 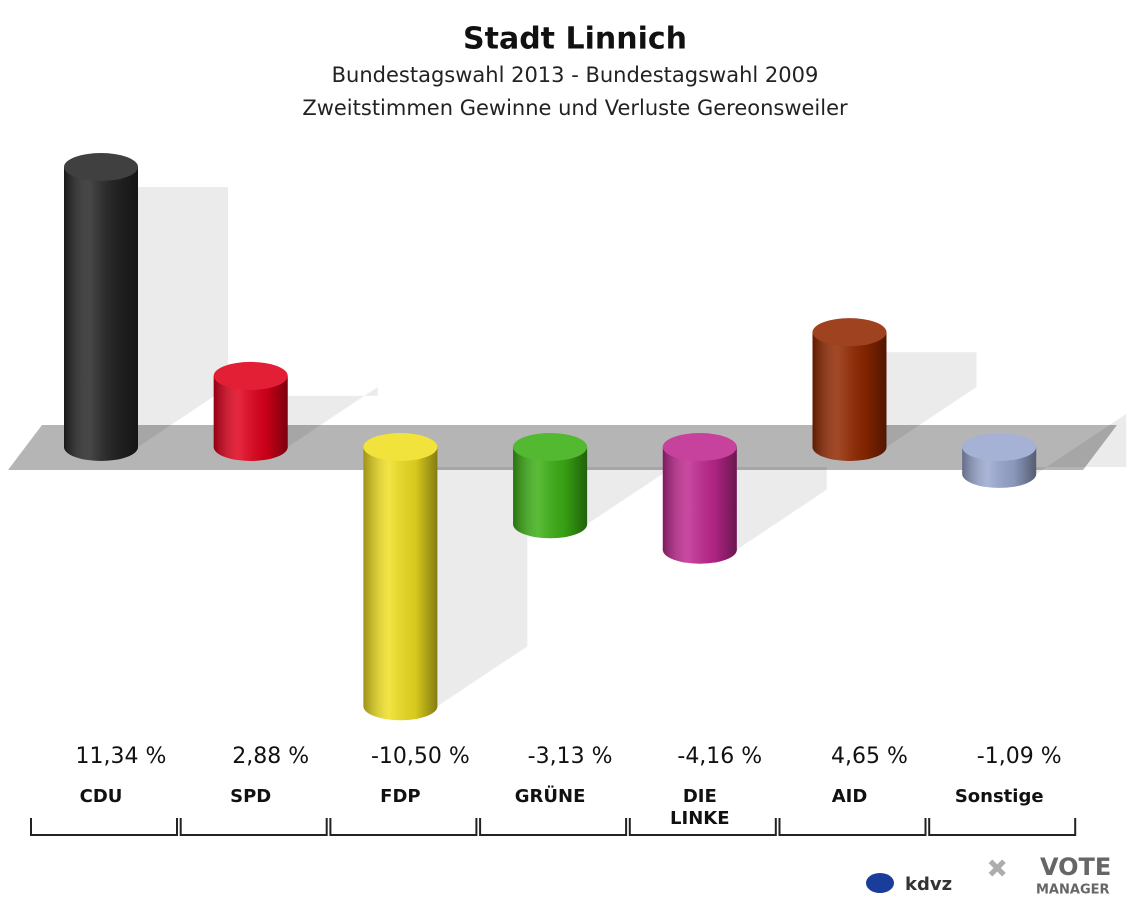 What do you see at coordinates (400, 796) in the screenshot?
I see `category-label: FDP` at bounding box center [400, 796].